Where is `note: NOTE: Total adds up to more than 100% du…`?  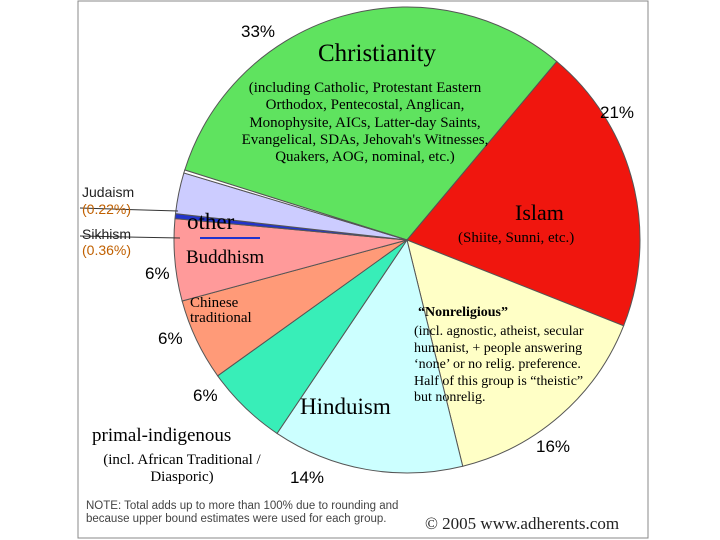
note: NOTE: Total adds up to more than 100% du… is located at coordinates (242, 513).